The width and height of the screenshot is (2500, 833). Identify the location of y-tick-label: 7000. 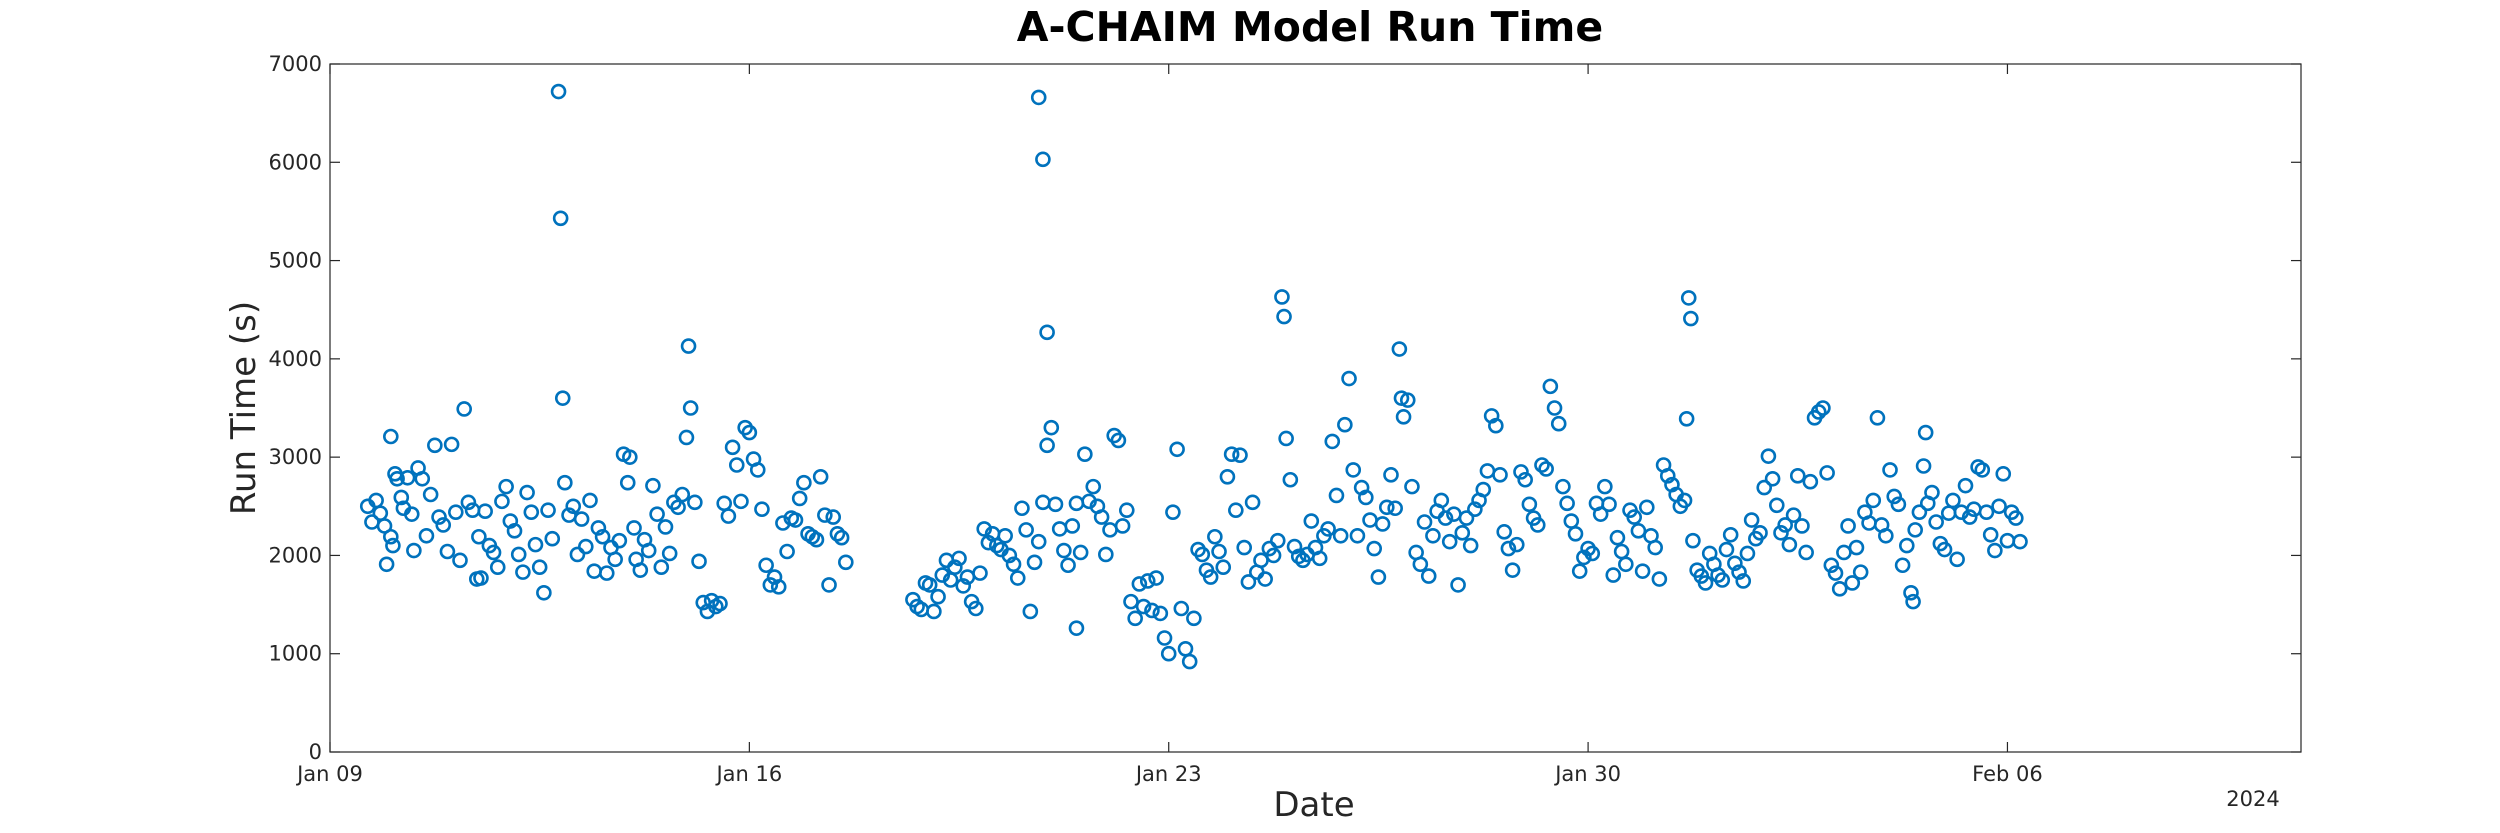
(295, 64).